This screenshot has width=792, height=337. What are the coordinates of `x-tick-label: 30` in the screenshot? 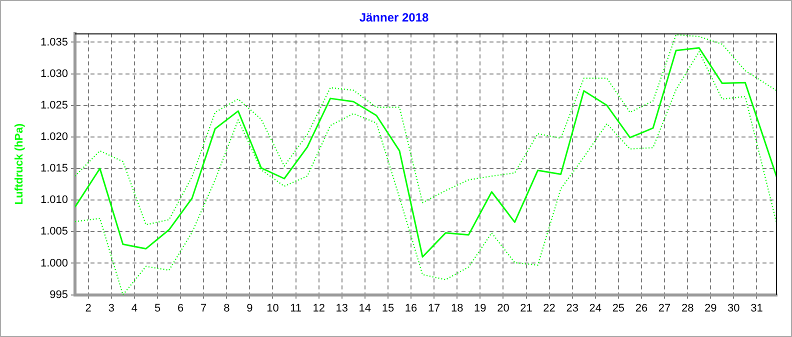 It's located at (734, 308).